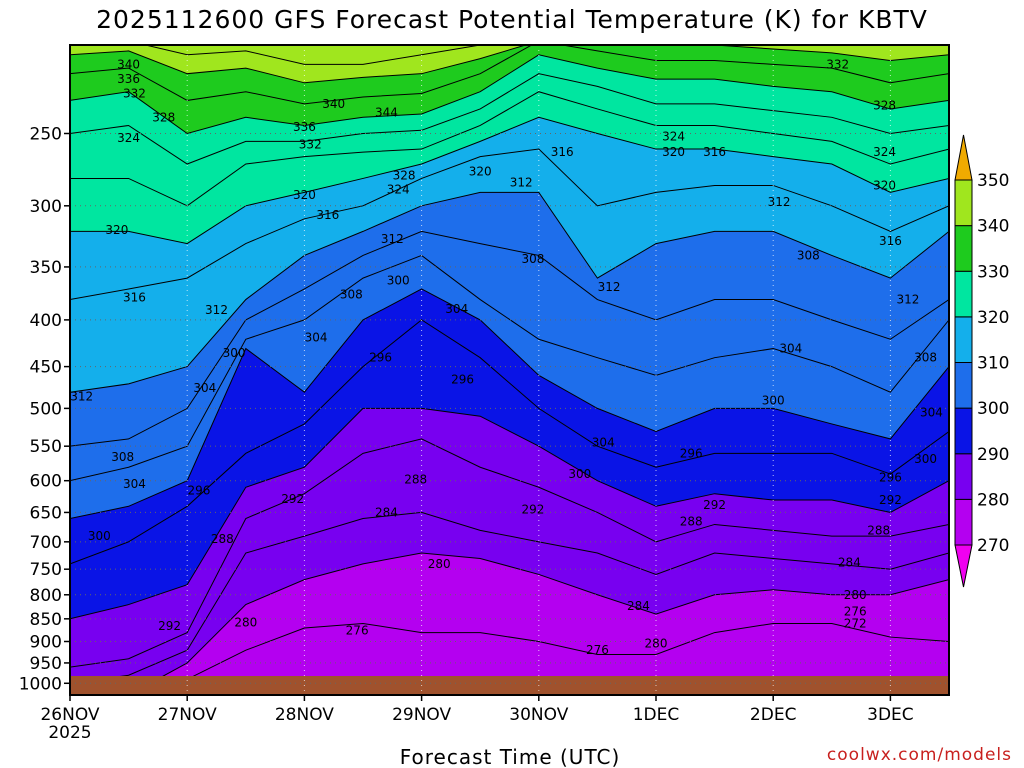  Describe the element at coordinates (304, 715) in the screenshot. I see `x-tick-label: 28NOV` at that location.